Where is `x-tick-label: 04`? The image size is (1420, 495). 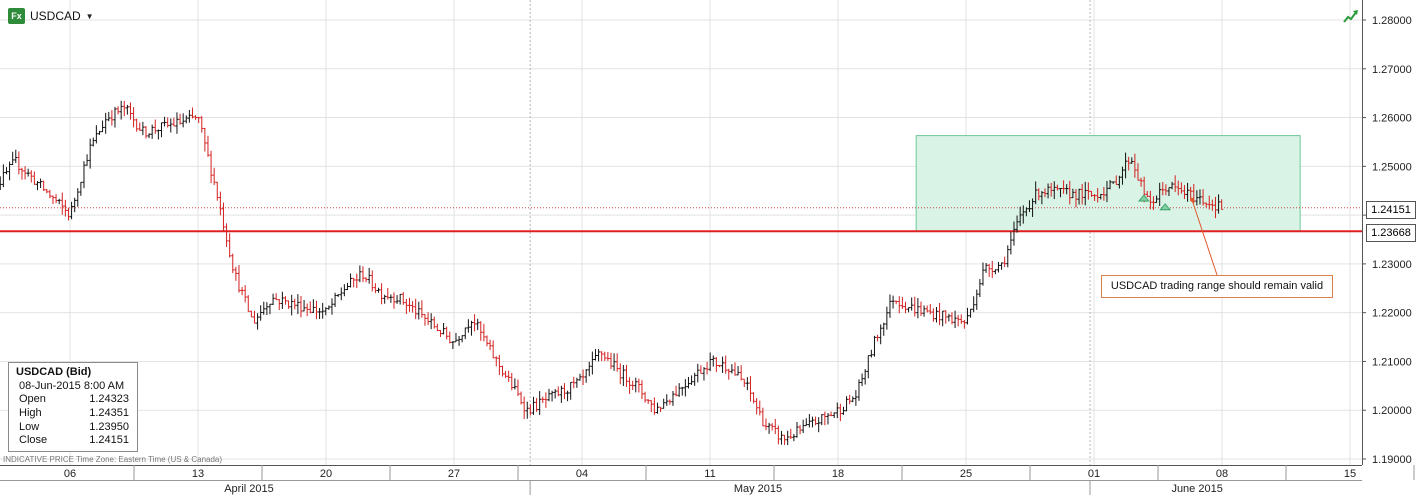 x-tick-label: 04 is located at coordinates (582, 474).